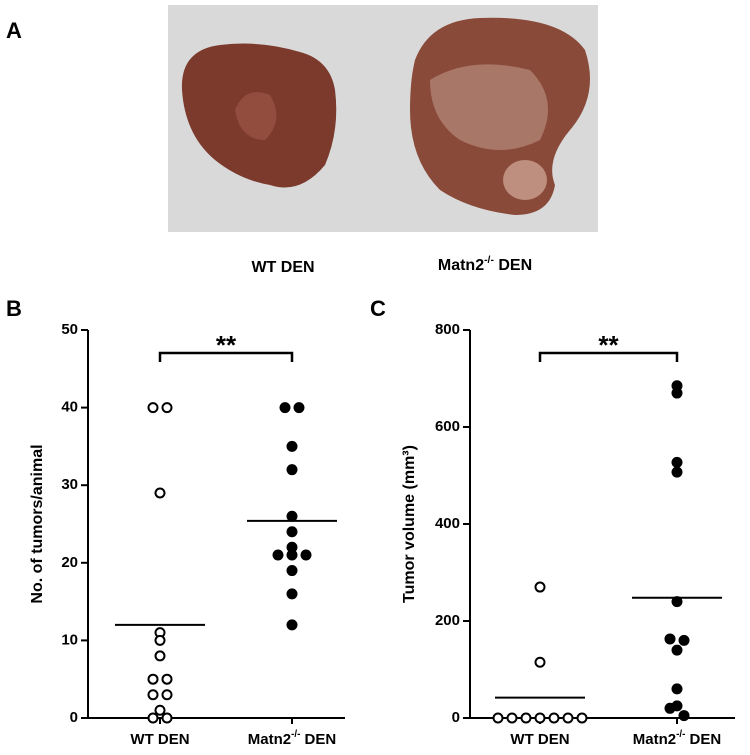 The height and width of the screenshot is (755, 750). I want to click on y-axis-label: No. of tumors/animal, so click(37, 523).